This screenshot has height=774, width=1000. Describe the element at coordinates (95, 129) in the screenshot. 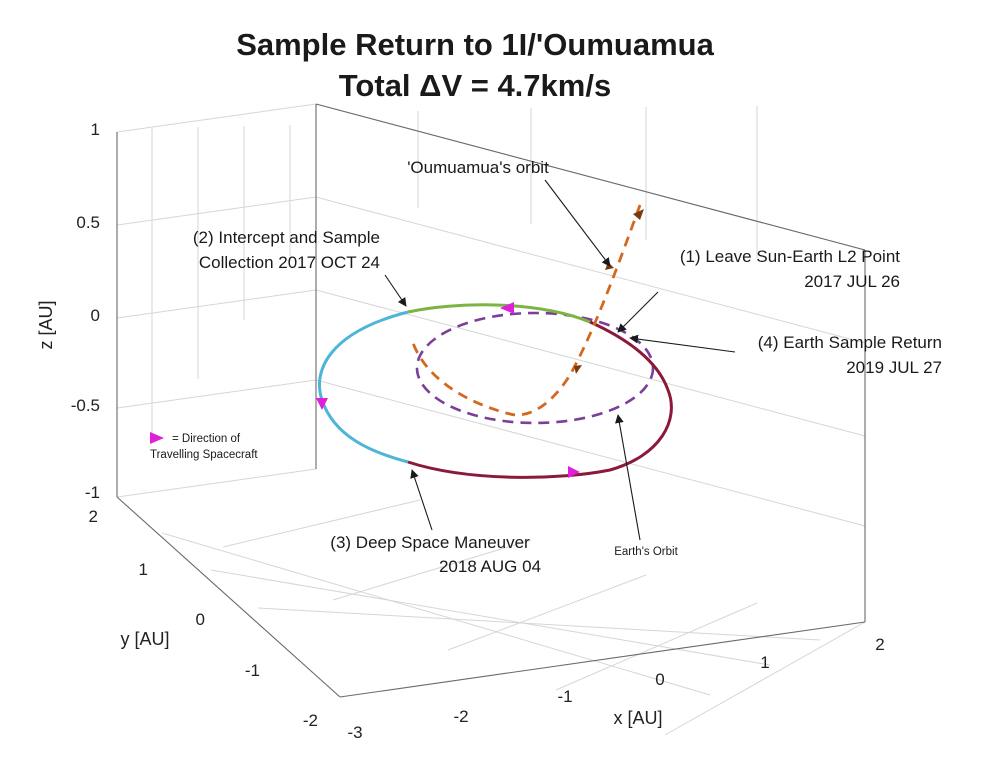

I see `z-tick-1: 1` at that location.